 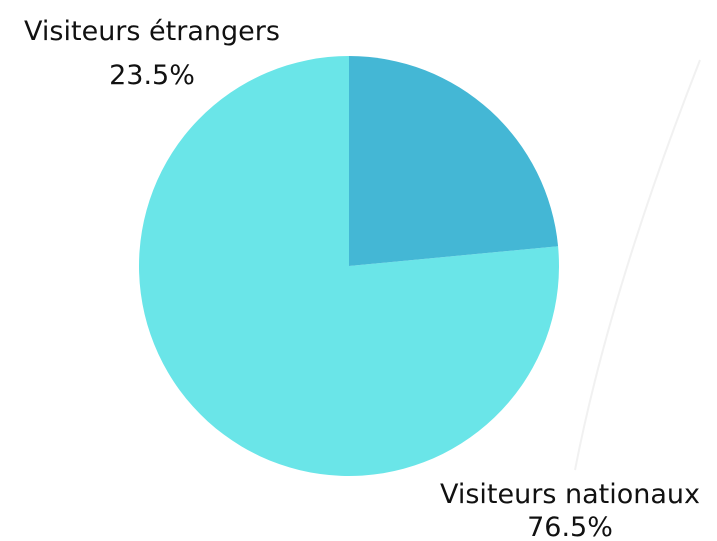 I want to click on slice-label-visiteurs-nationaux: Visiteurs nationaux, so click(x=570, y=494).